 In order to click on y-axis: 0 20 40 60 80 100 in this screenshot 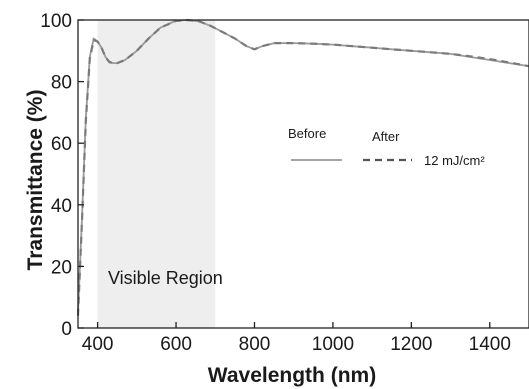, I will do `click(62, 175)`.